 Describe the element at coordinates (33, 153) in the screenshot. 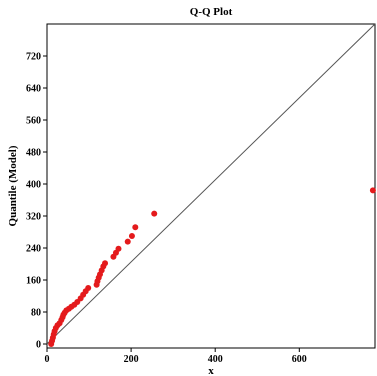

I see `y-tick-label: 480` at that location.